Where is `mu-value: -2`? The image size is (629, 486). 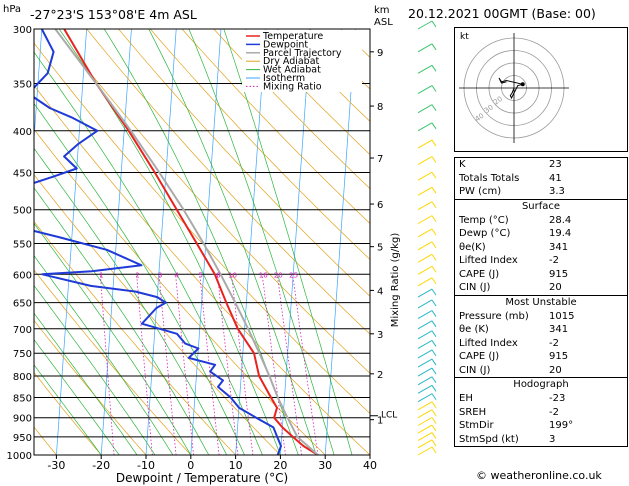 mu-value: -2 is located at coordinates (554, 343).